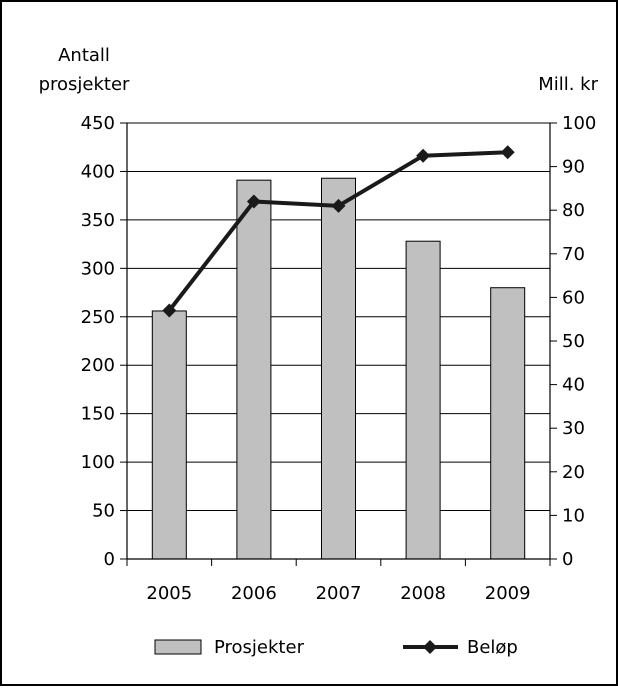  I want to click on right-axis-title: Mill. kr, so click(568, 84).